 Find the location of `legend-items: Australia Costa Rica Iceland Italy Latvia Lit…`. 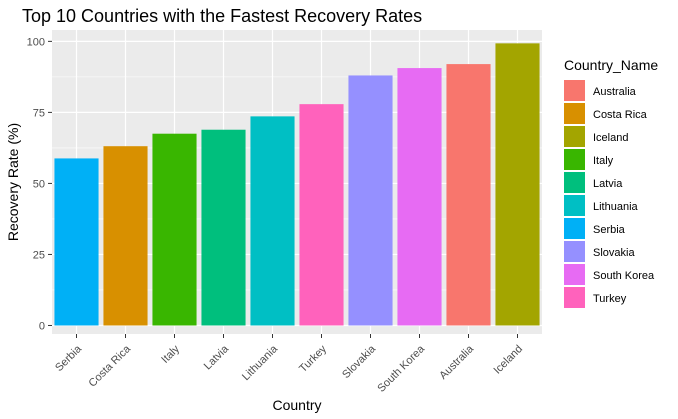

legend-items: Australia Costa Rica Iceland Italy Latvia Lit… is located at coordinates (609, 194).